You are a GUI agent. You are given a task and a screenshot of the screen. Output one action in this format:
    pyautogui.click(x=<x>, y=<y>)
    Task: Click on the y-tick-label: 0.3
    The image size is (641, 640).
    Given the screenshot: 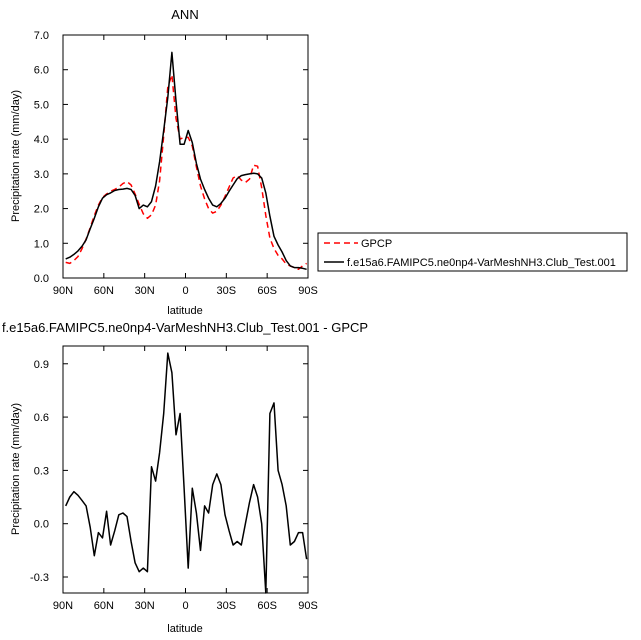 What is the action you would take?
    pyautogui.click(x=41, y=471)
    